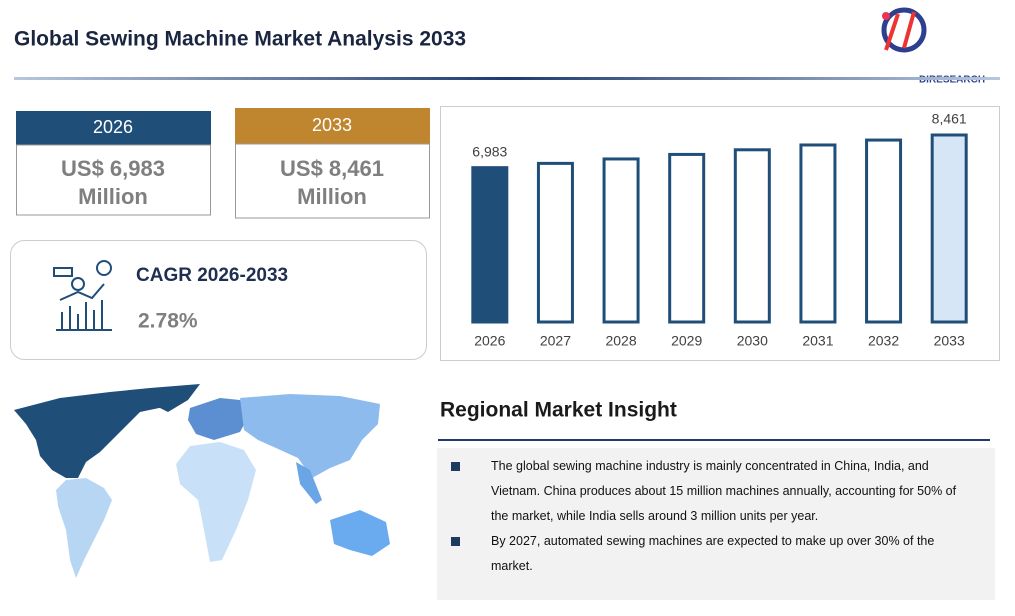 This screenshot has width=1015, height=616. Describe the element at coordinates (952, 80) in the screenshot. I see `logo-text: DIRESEARCH` at that location.